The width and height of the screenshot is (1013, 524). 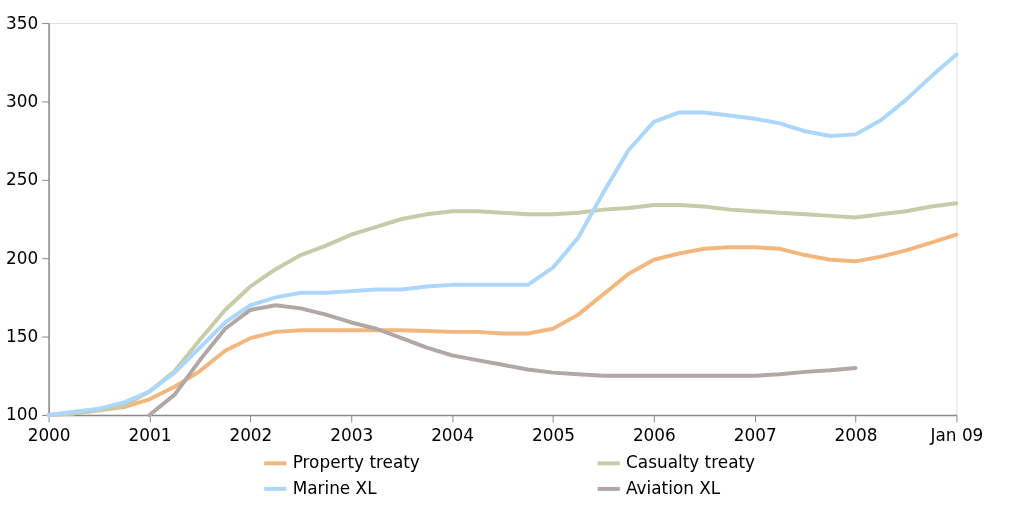 I want to click on x-tick-label: 2007, so click(x=755, y=435).